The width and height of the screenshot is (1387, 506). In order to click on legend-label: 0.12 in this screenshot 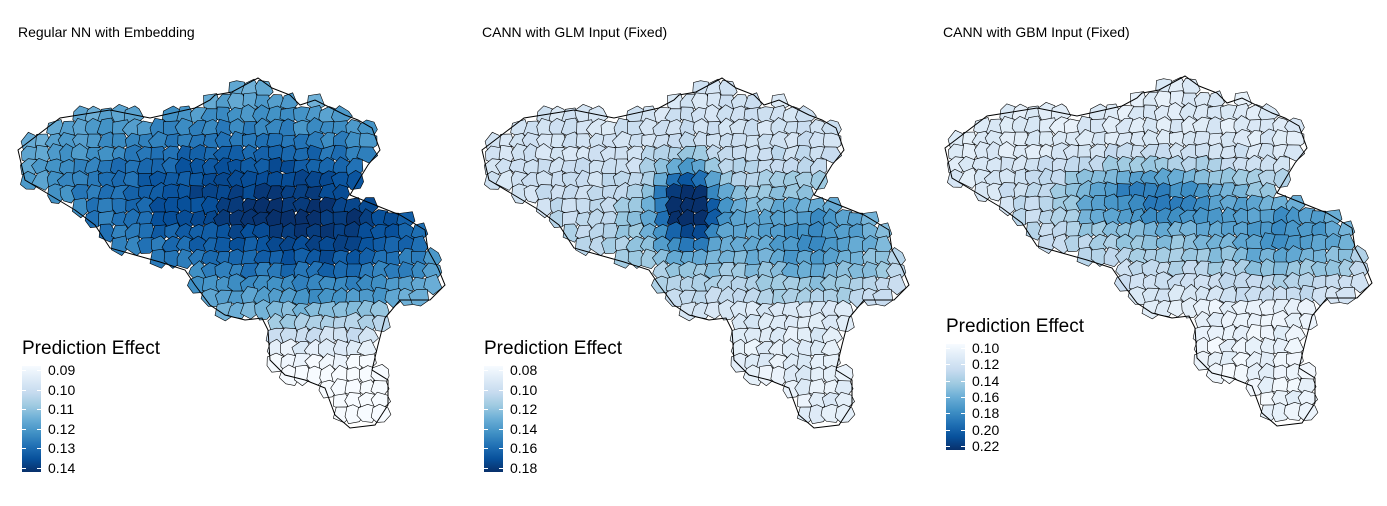, I will do `click(524, 409)`.